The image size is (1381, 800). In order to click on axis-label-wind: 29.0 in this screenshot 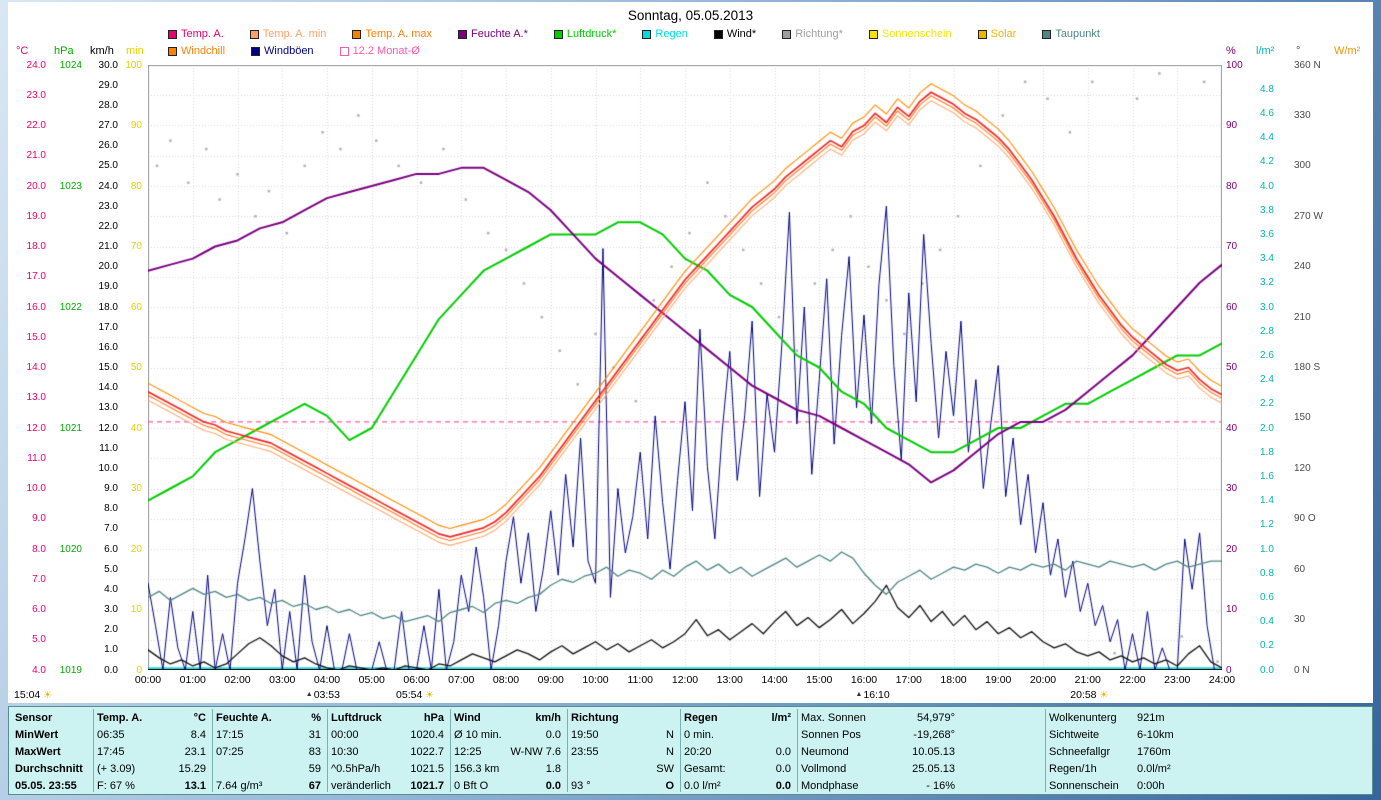, I will do `click(108, 85)`.